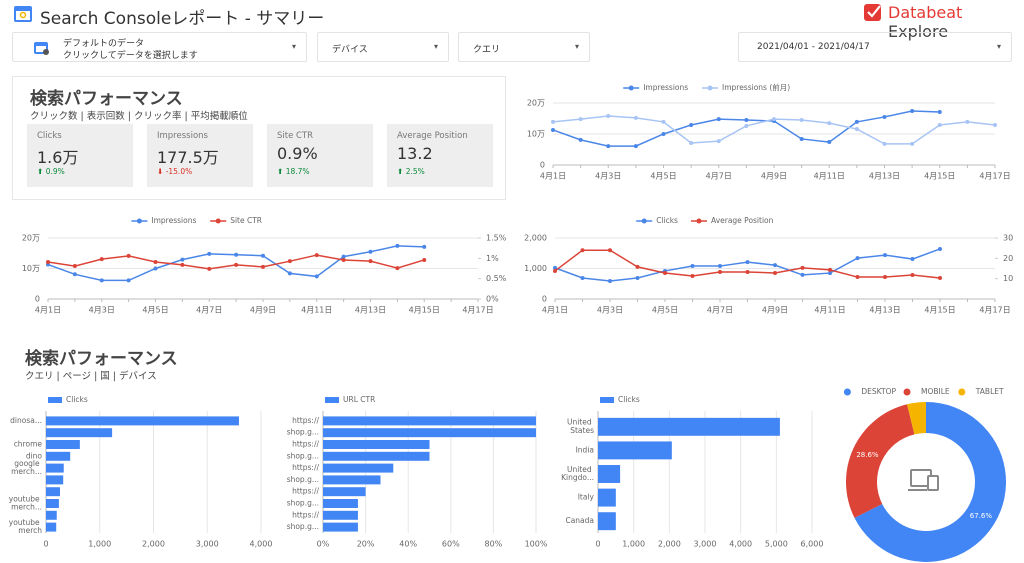  What do you see at coordinates (179, 171) in the screenshot?
I see `card-delta: -15.0%` at bounding box center [179, 171].